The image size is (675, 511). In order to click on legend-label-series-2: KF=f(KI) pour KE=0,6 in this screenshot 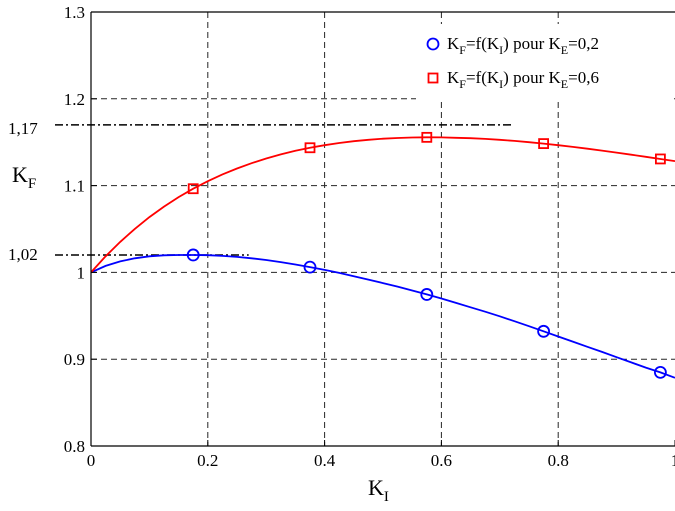, I will do `click(523, 79)`.